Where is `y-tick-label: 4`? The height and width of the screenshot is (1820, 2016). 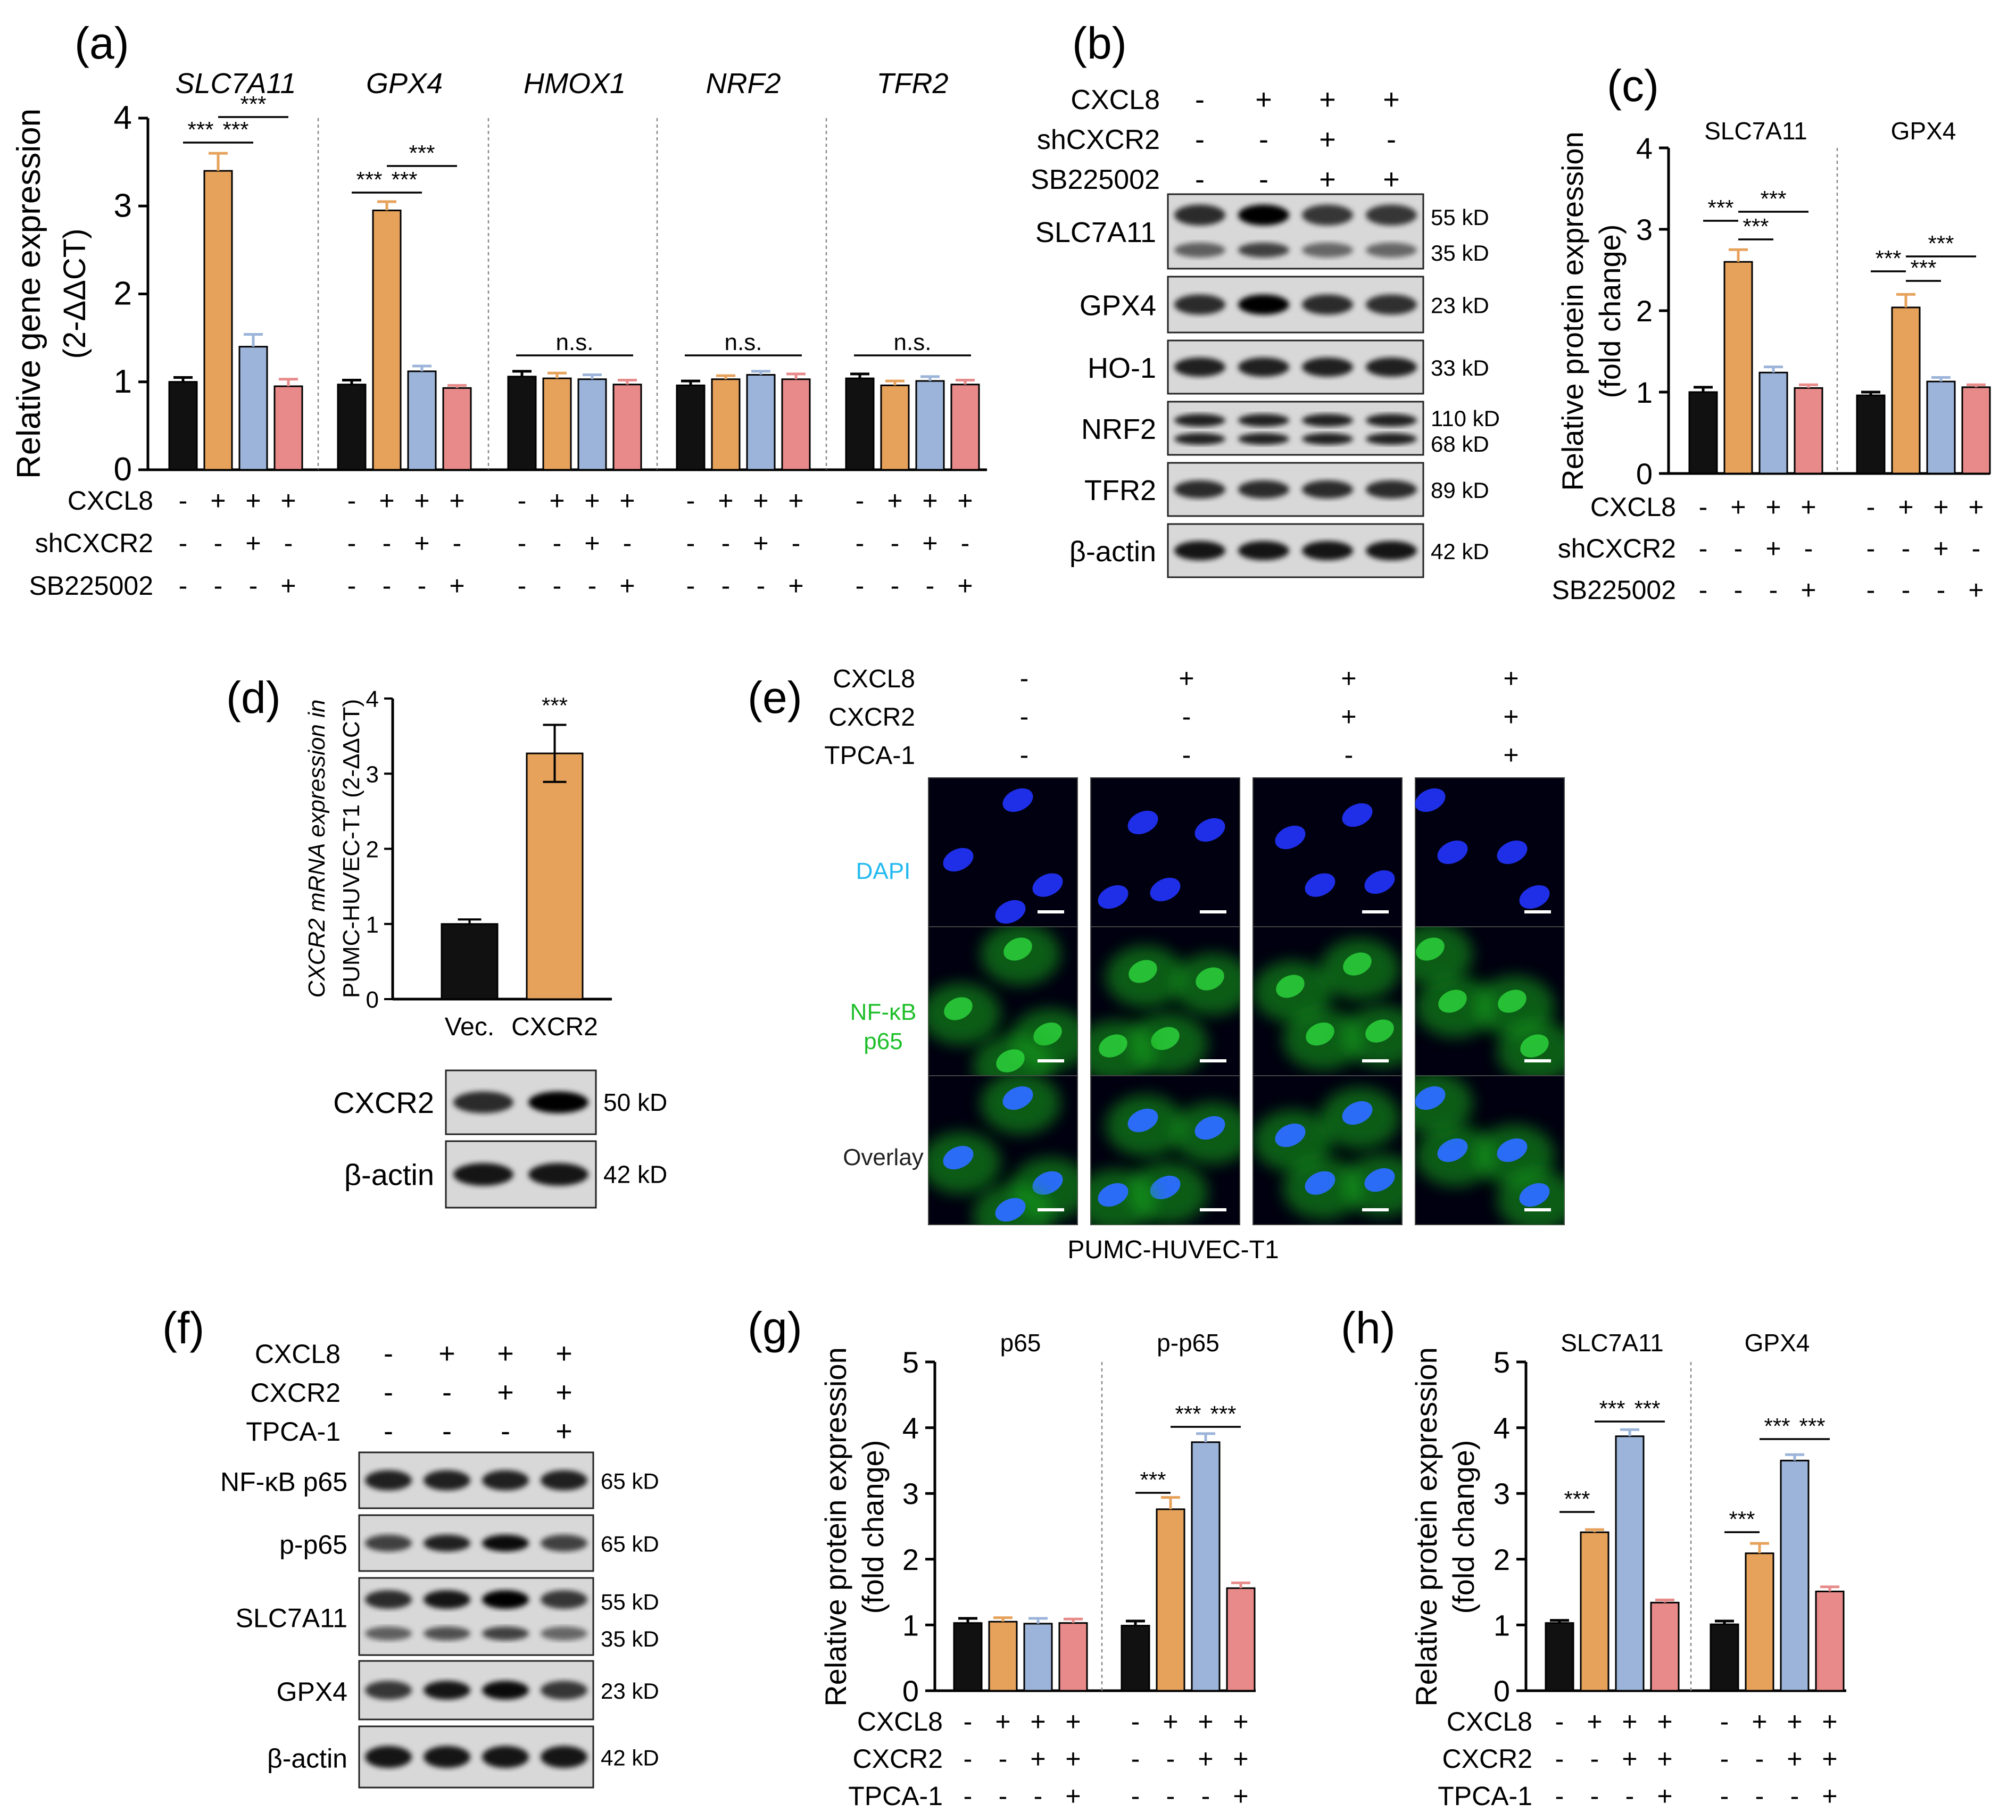 y-tick-label: 4 is located at coordinates (123, 117).